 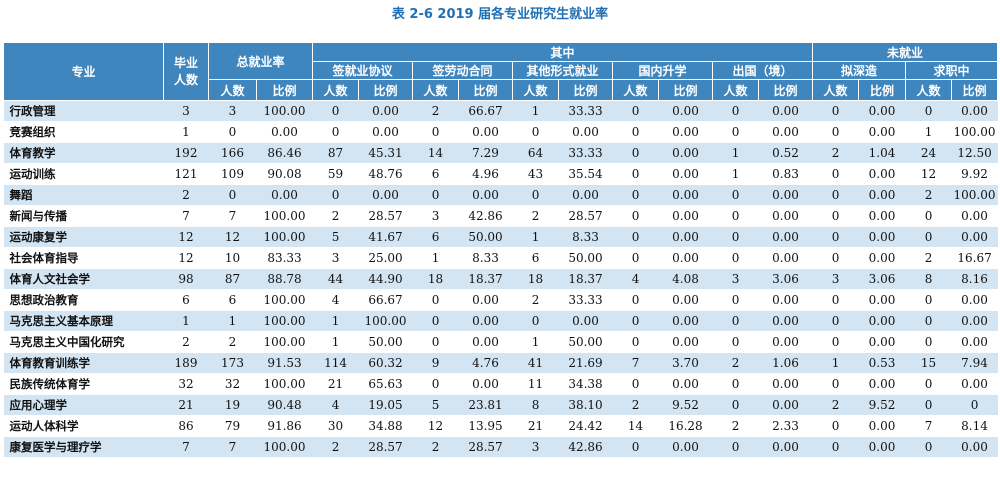 I want to click on cell-abroad-count: 1, so click(x=735, y=174).